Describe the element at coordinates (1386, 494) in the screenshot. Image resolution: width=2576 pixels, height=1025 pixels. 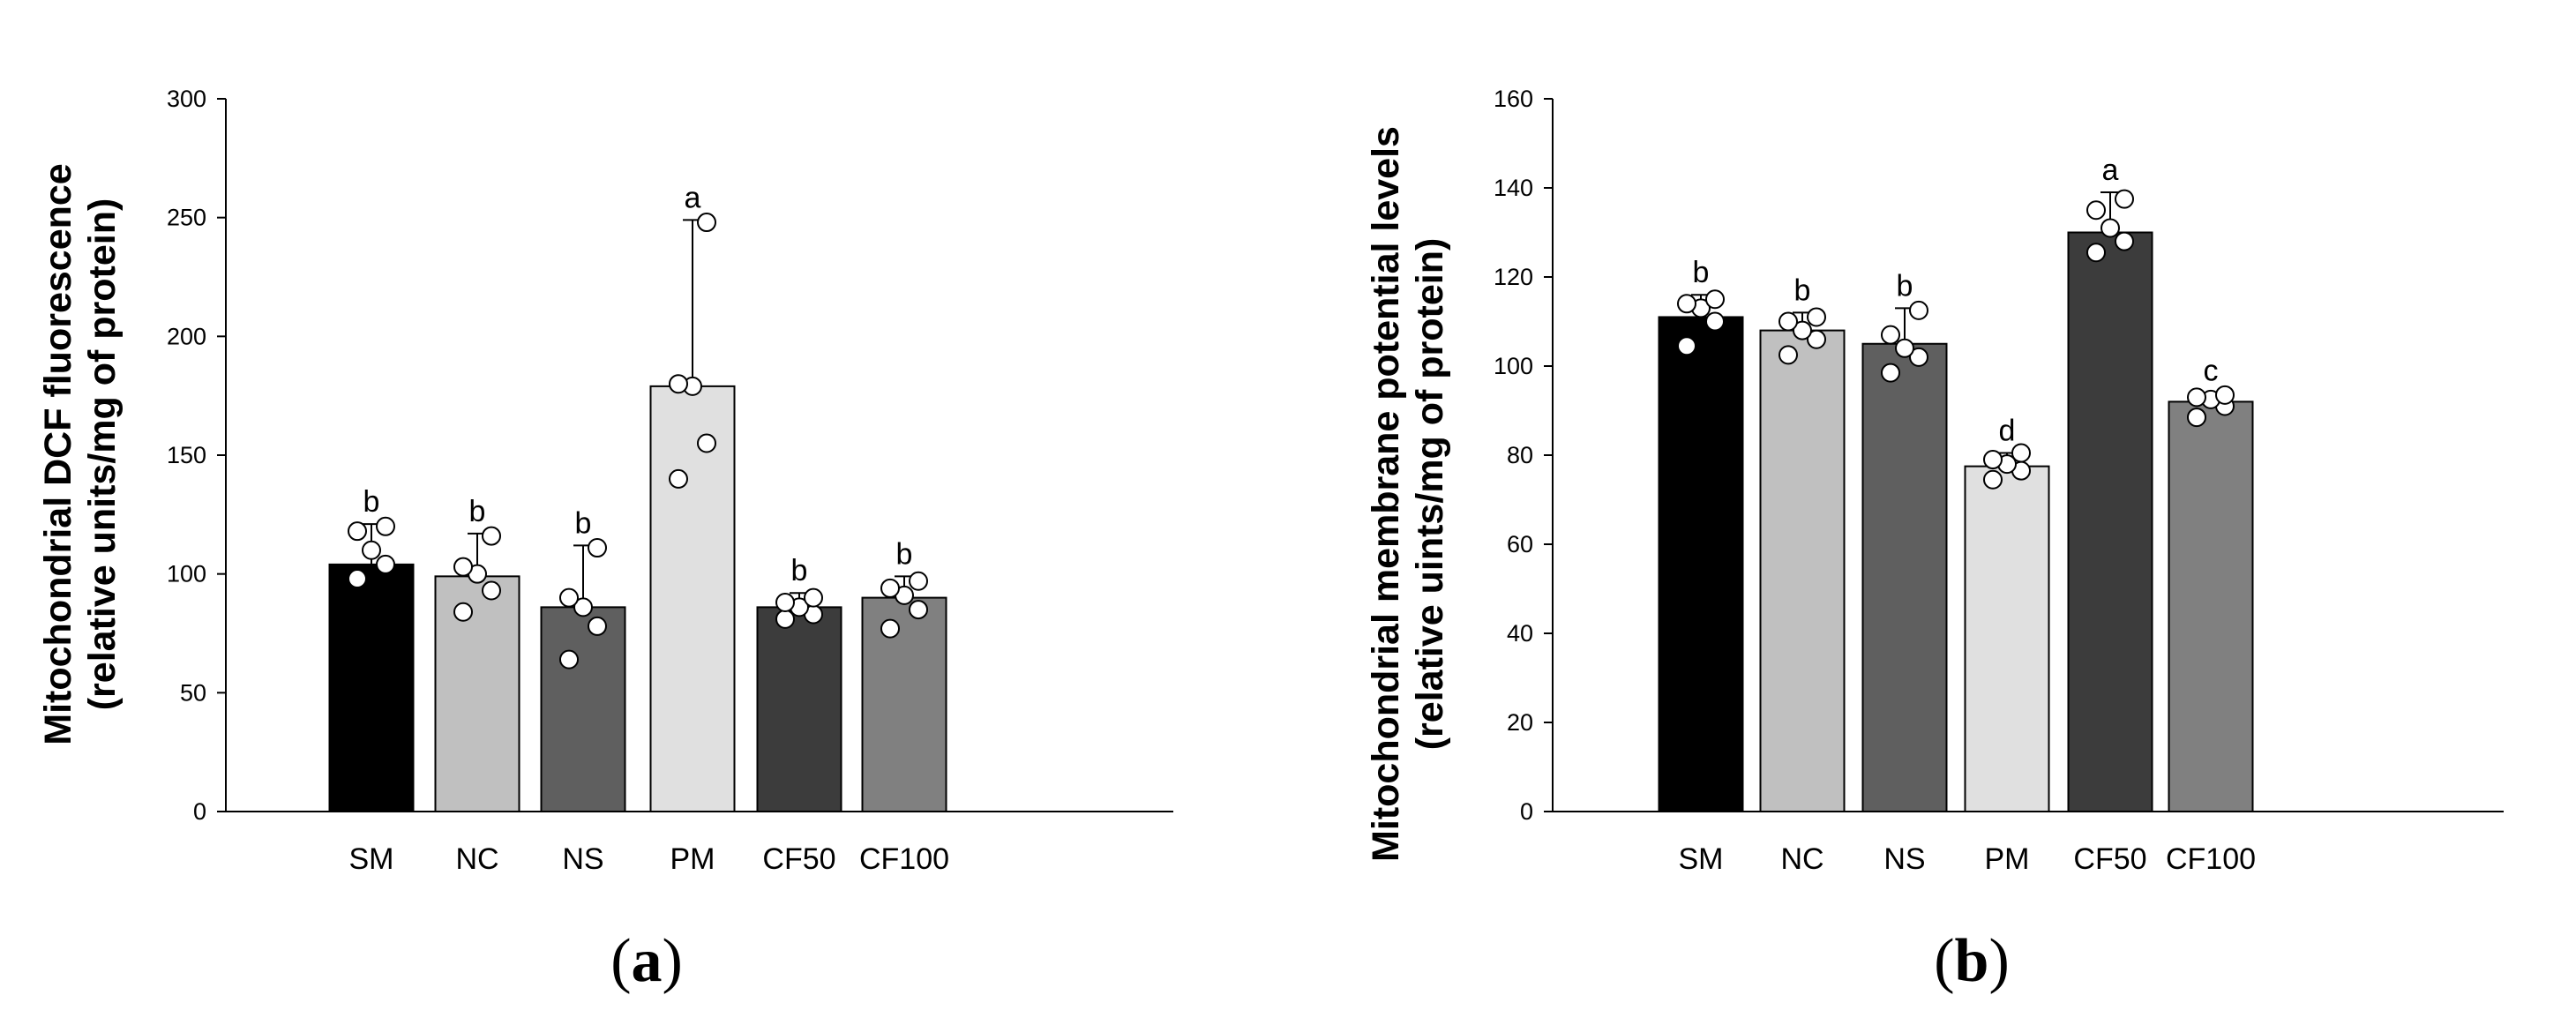
I see `y-axis-label-b-line1: Mitochondrial membrane potential levels` at that location.